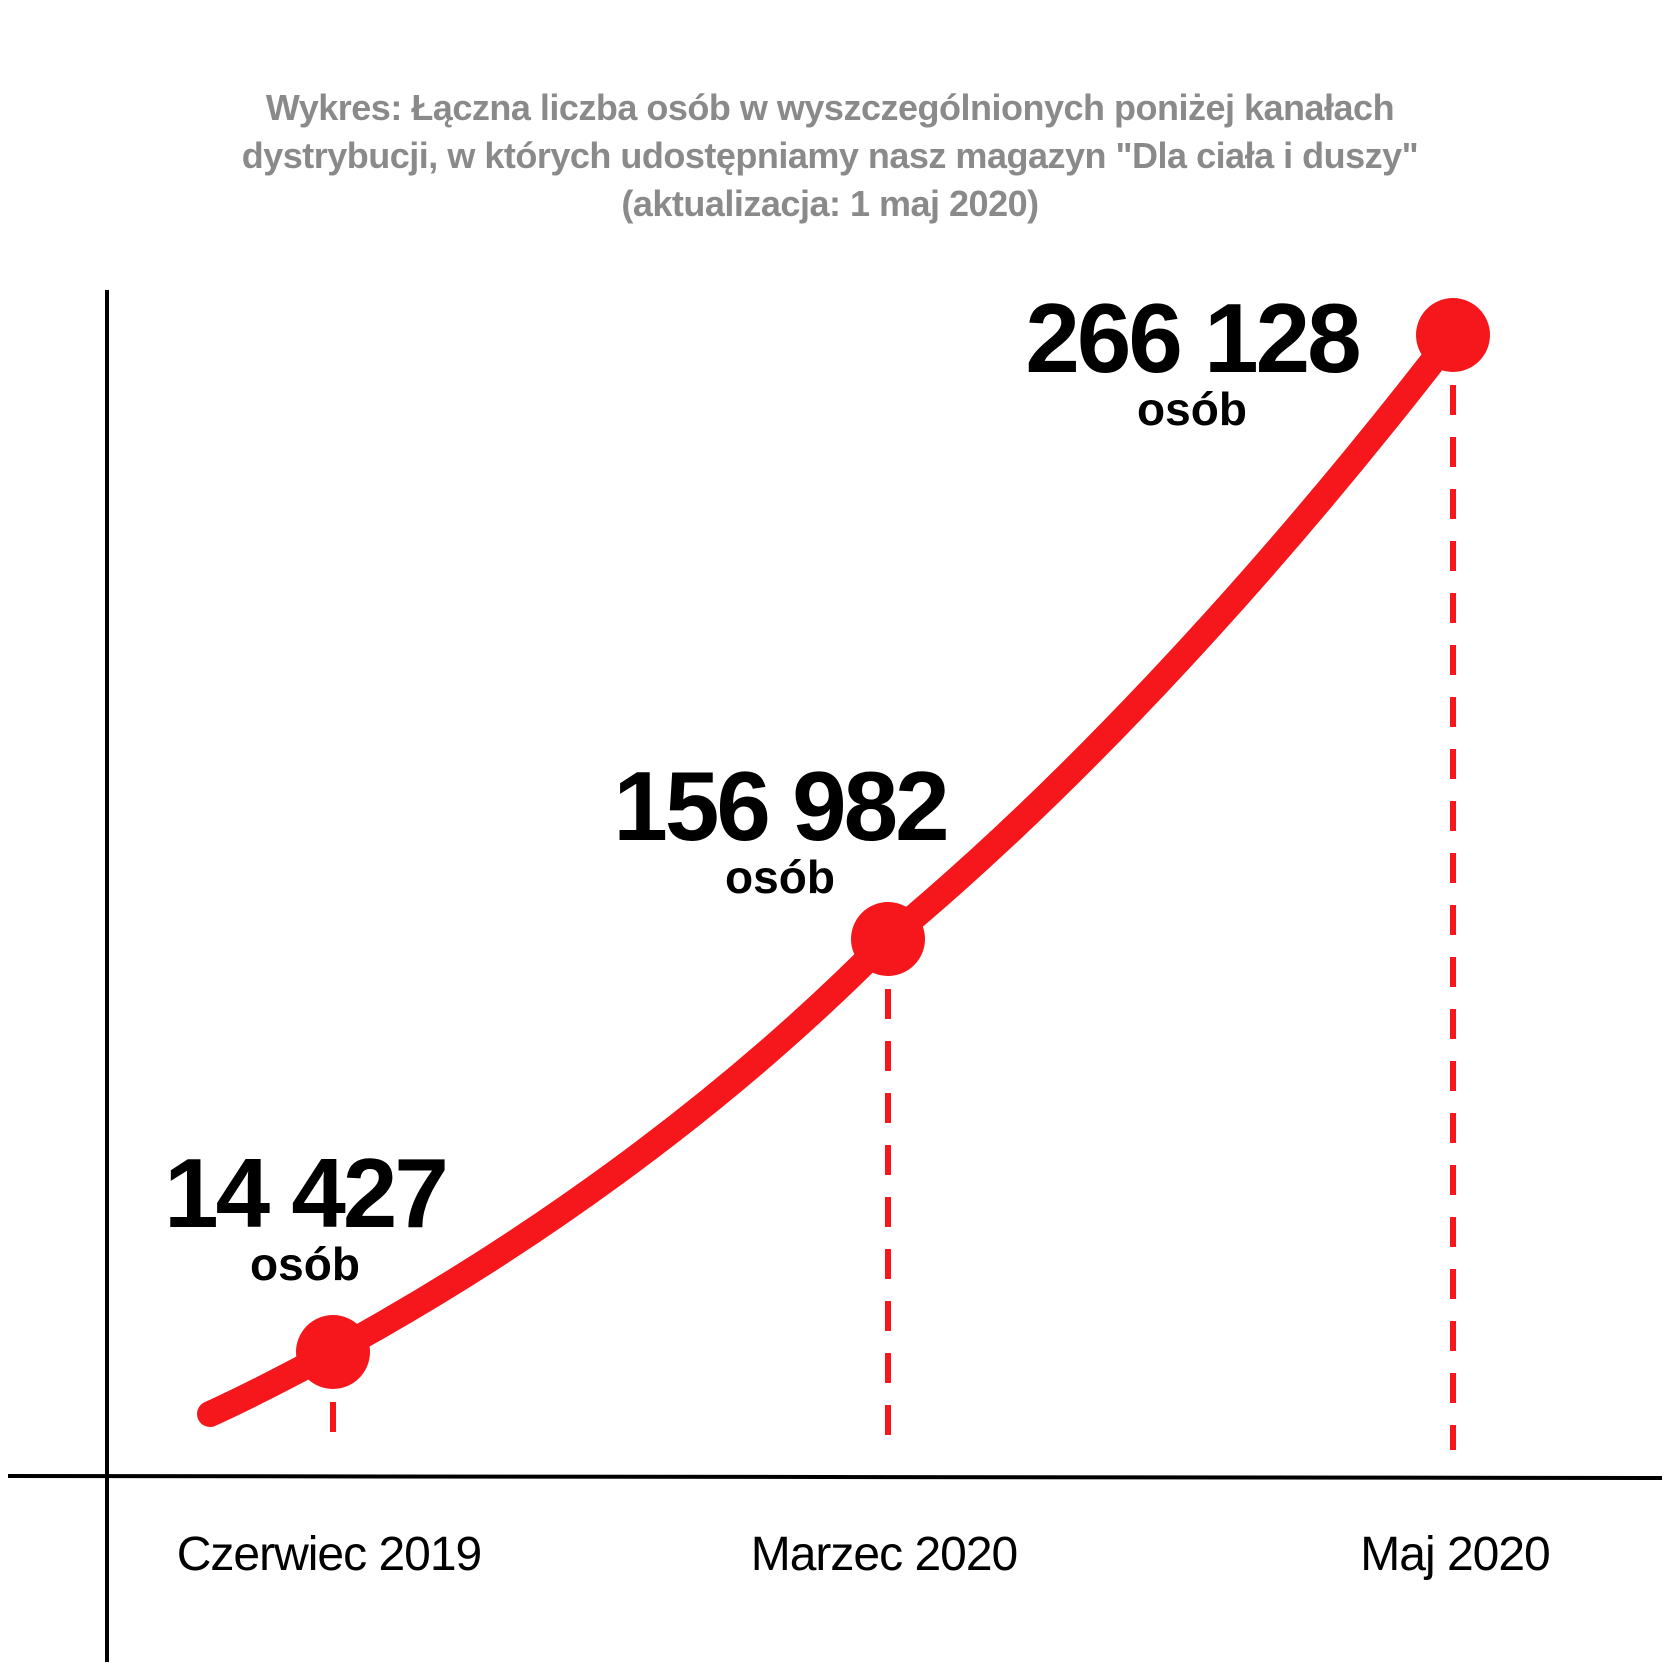 Image resolution: width=1667 pixels, height=1667 pixels. Describe the element at coordinates (779, 806) in the screenshot. I see `value-label-2: 156 982` at that location.